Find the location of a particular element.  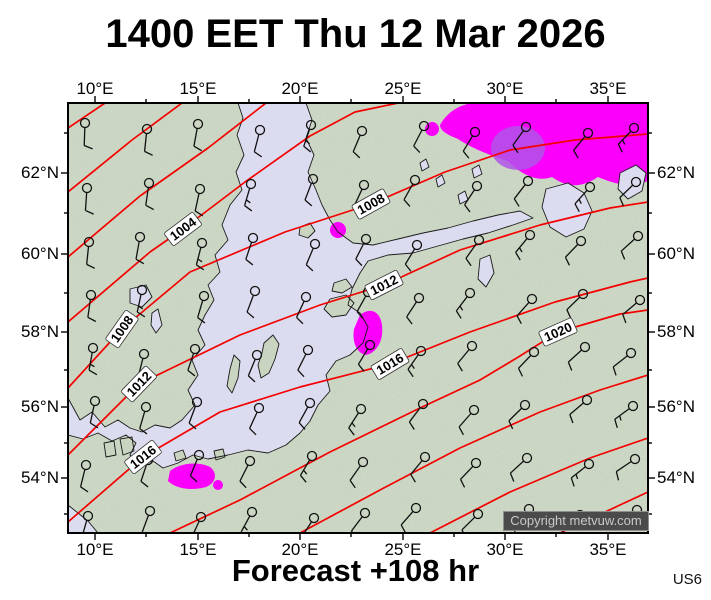

copyright-watermark: Copyright metvuw.com is located at coordinates (576, 521).